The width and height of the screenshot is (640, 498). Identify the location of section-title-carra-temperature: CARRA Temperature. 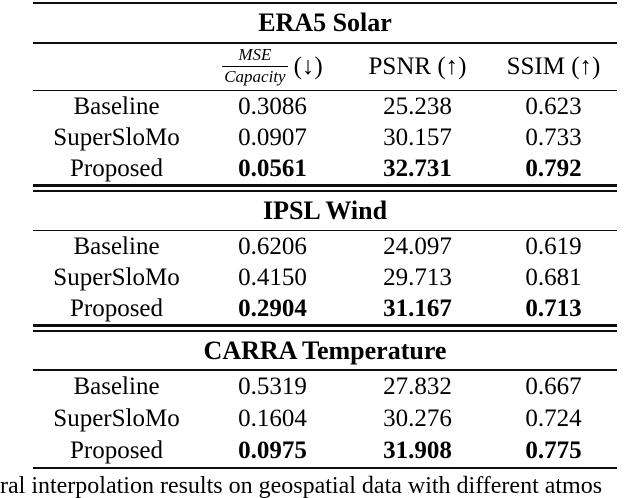
(325, 351).